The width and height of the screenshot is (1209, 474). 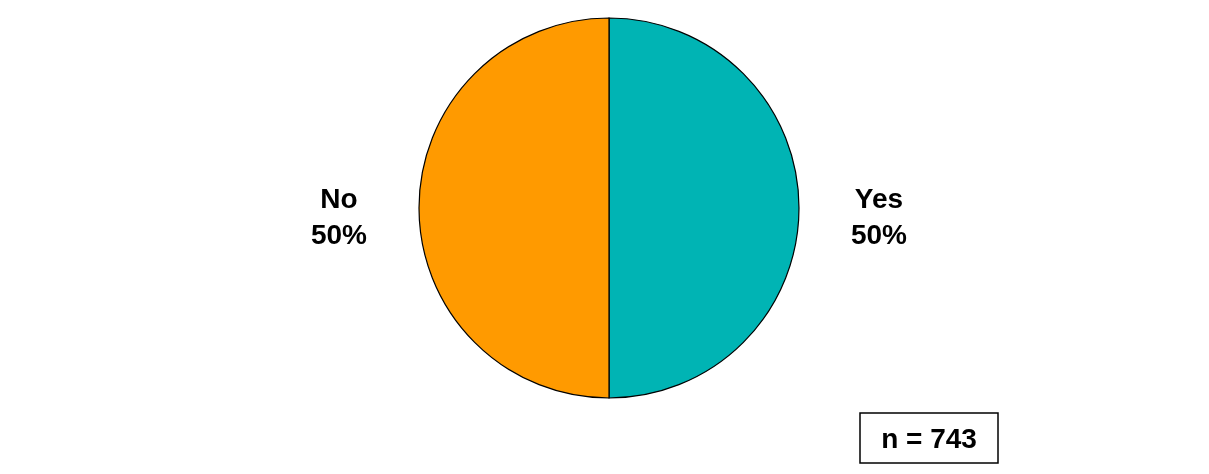 What do you see at coordinates (879, 198) in the screenshot?
I see `slice-label: Yes` at bounding box center [879, 198].